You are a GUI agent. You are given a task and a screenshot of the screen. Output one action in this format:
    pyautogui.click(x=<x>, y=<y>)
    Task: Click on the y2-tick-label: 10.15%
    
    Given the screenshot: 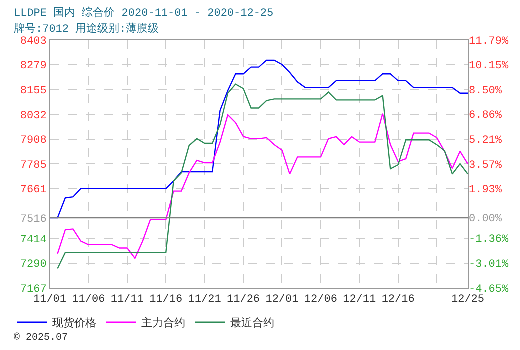 What is the action you would take?
    pyautogui.click(x=489, y=66)
    